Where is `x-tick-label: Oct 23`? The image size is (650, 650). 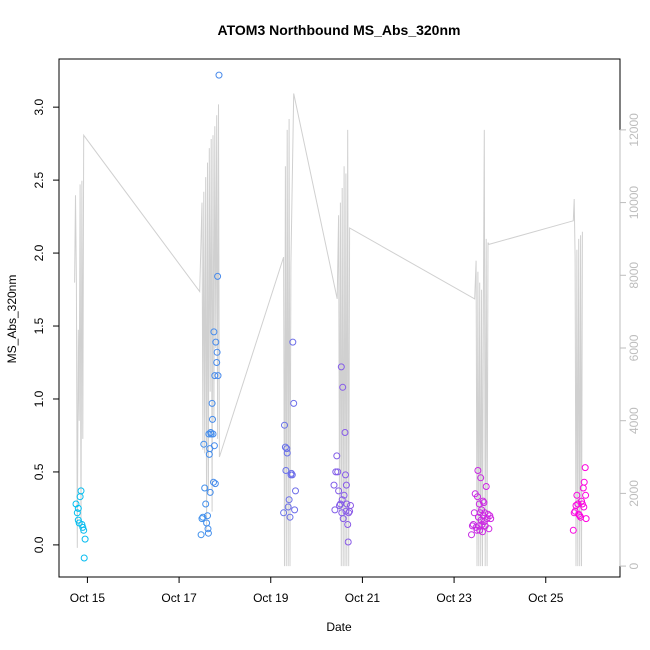
x-tick-label: Oct 23 is located at coordinates (454, 598).